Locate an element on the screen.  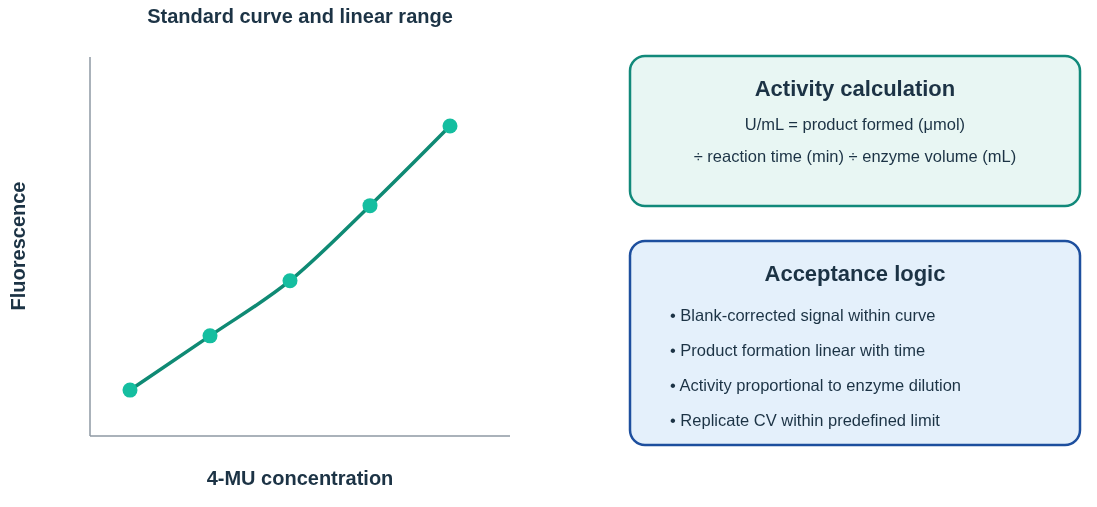
chart-title: Standard curve and linear range is located at coordinates (300, 16).